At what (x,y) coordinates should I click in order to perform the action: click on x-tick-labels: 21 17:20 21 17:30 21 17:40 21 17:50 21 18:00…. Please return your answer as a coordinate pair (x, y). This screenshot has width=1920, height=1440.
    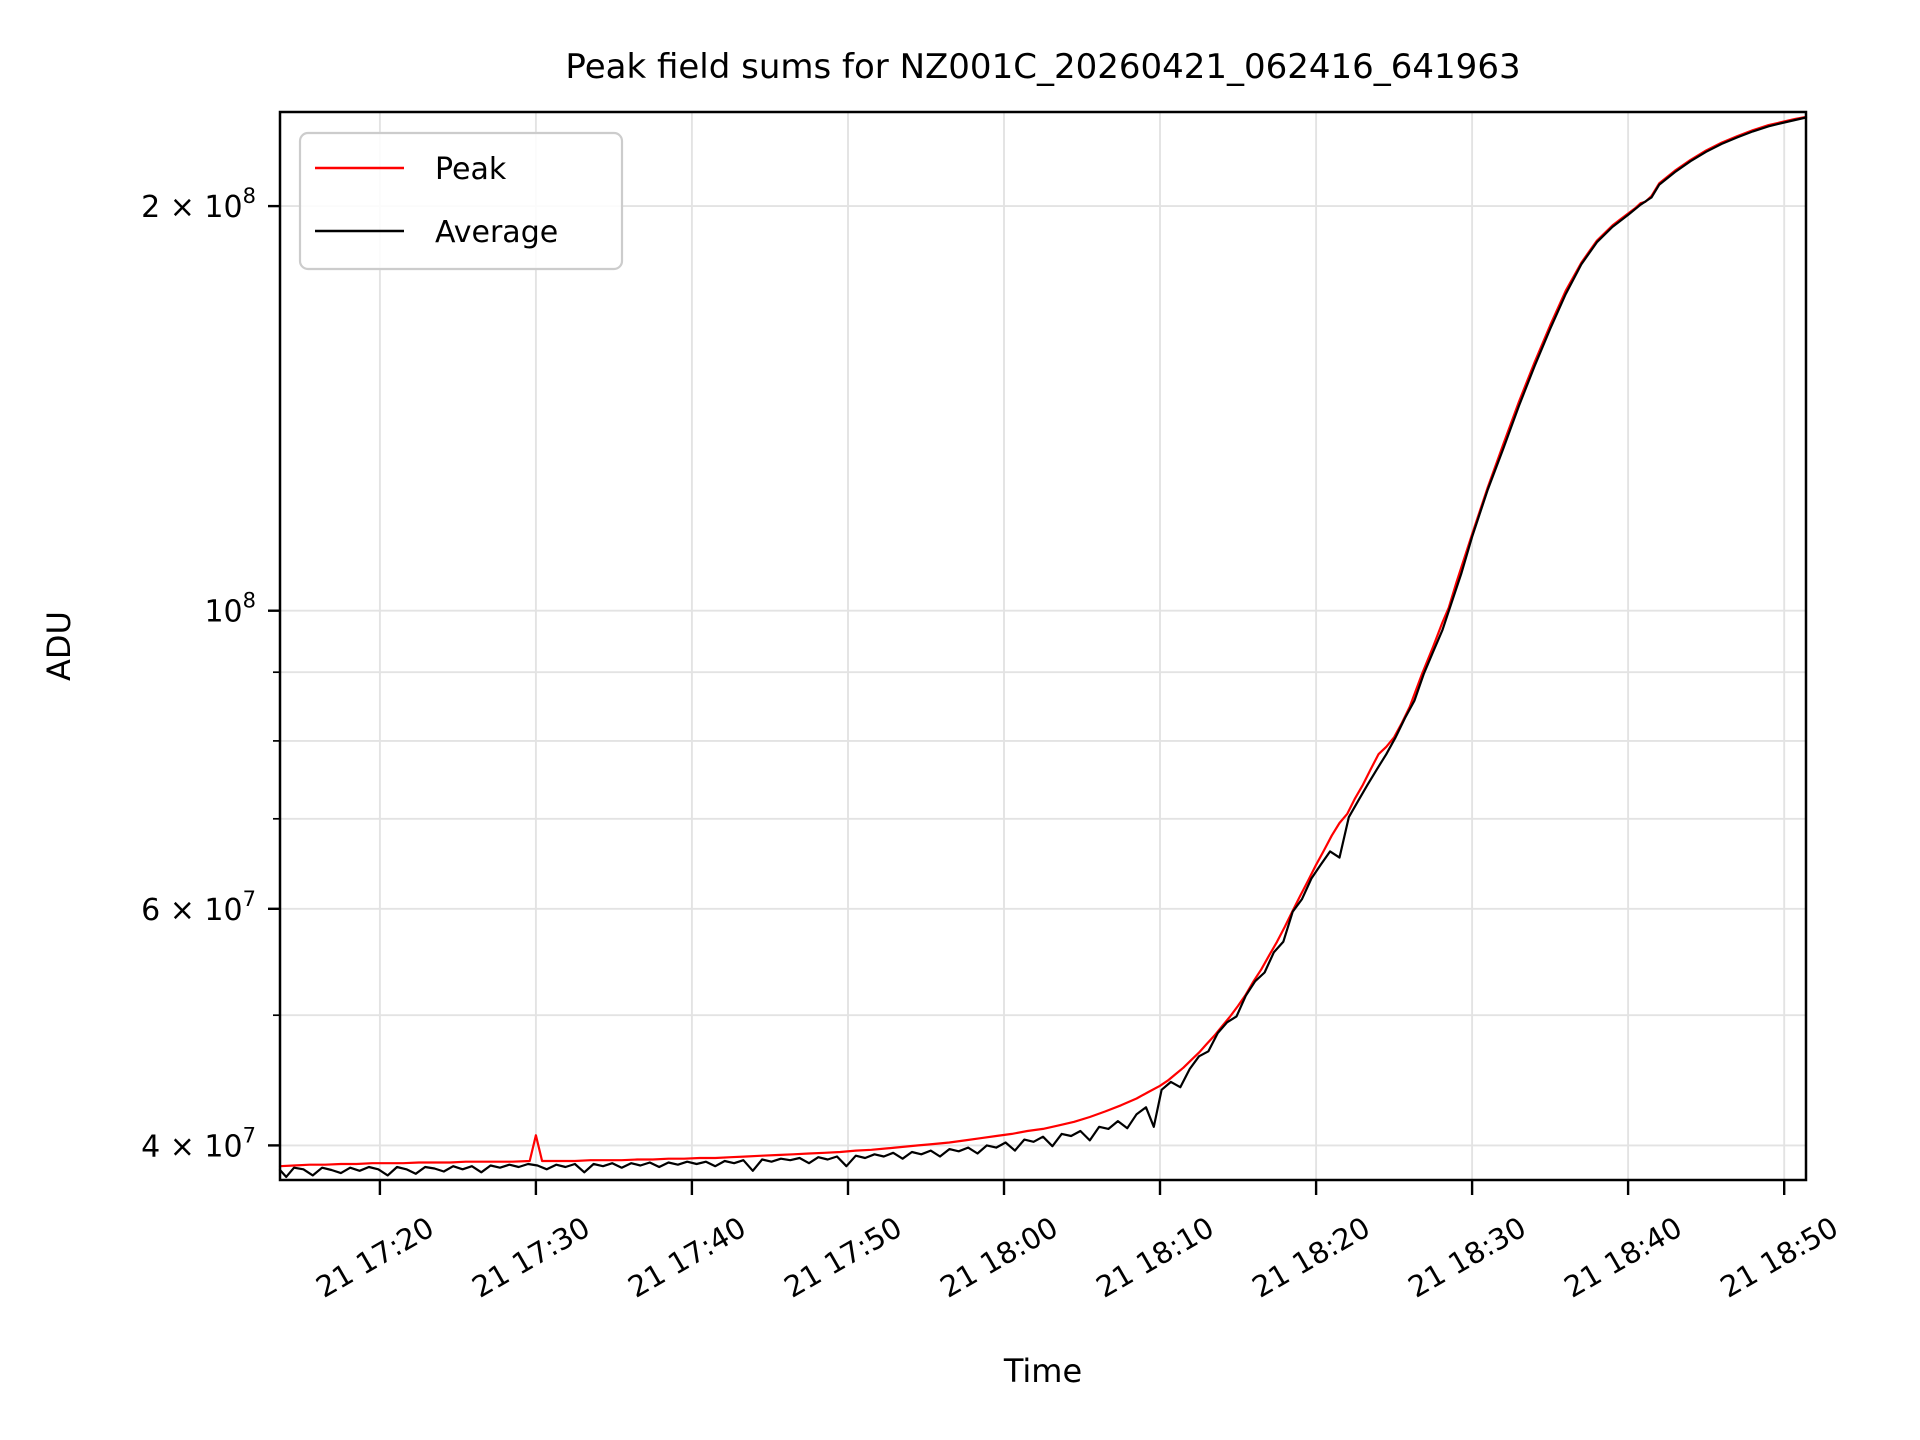
    Looking at the image, I should click on (1077, 1257).